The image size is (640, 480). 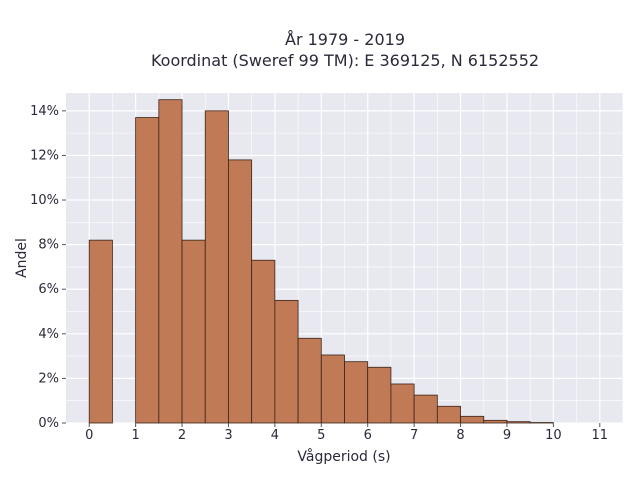 What do you see at coordinates (135, 435) in the screenshot?
I see `x-tick-label: 1` at bounding box center [135, 435].